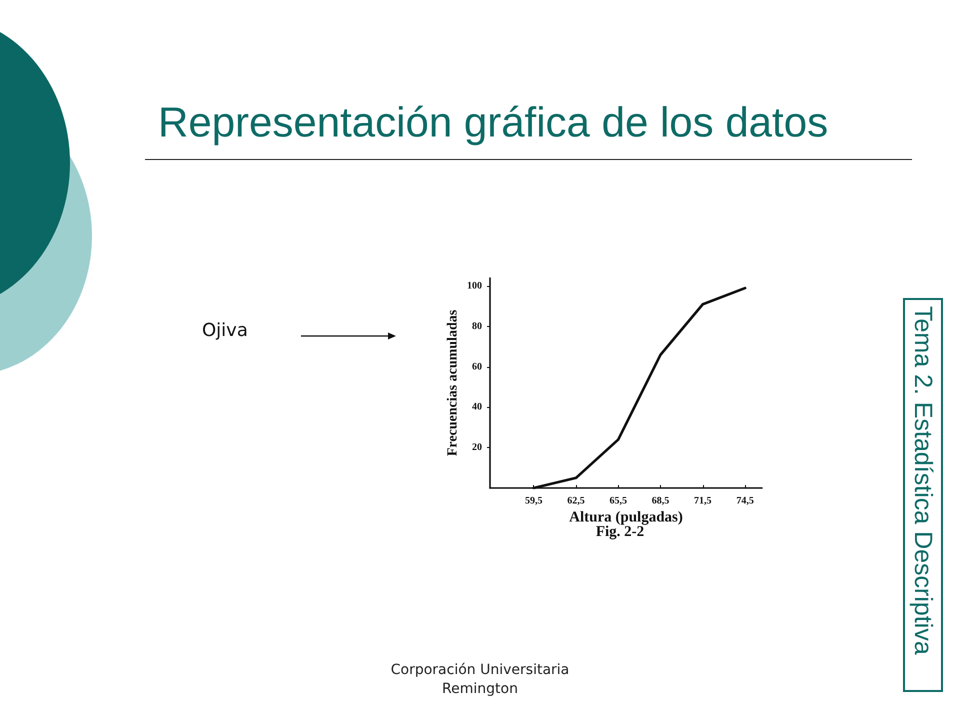 This screenshot has height=720, width=960. Describe the element at coordinates (618, 501) in the screenshot. I see `x-tick-label: 65,5` at that location.